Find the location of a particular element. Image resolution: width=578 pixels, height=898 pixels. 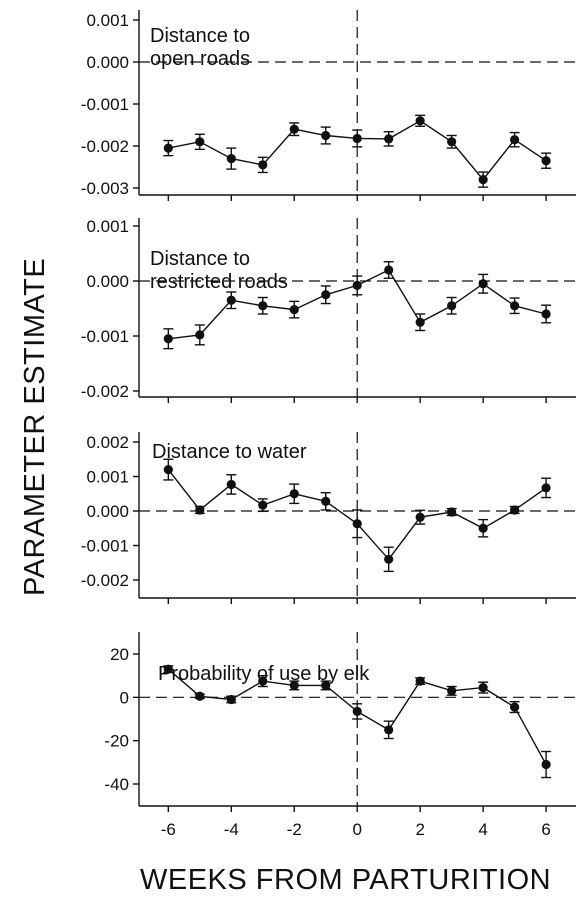

x-tick-label: 6 is located at coordinates (545, 829).